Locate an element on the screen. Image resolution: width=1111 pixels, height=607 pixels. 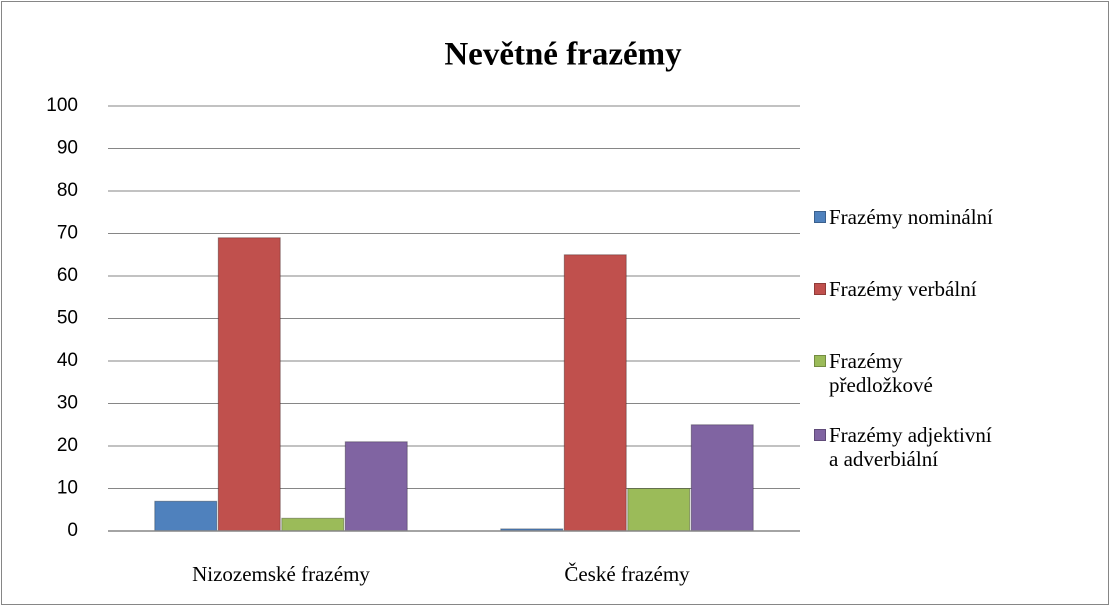
y-tick-label: 60 is located at coordinates (67, 275).